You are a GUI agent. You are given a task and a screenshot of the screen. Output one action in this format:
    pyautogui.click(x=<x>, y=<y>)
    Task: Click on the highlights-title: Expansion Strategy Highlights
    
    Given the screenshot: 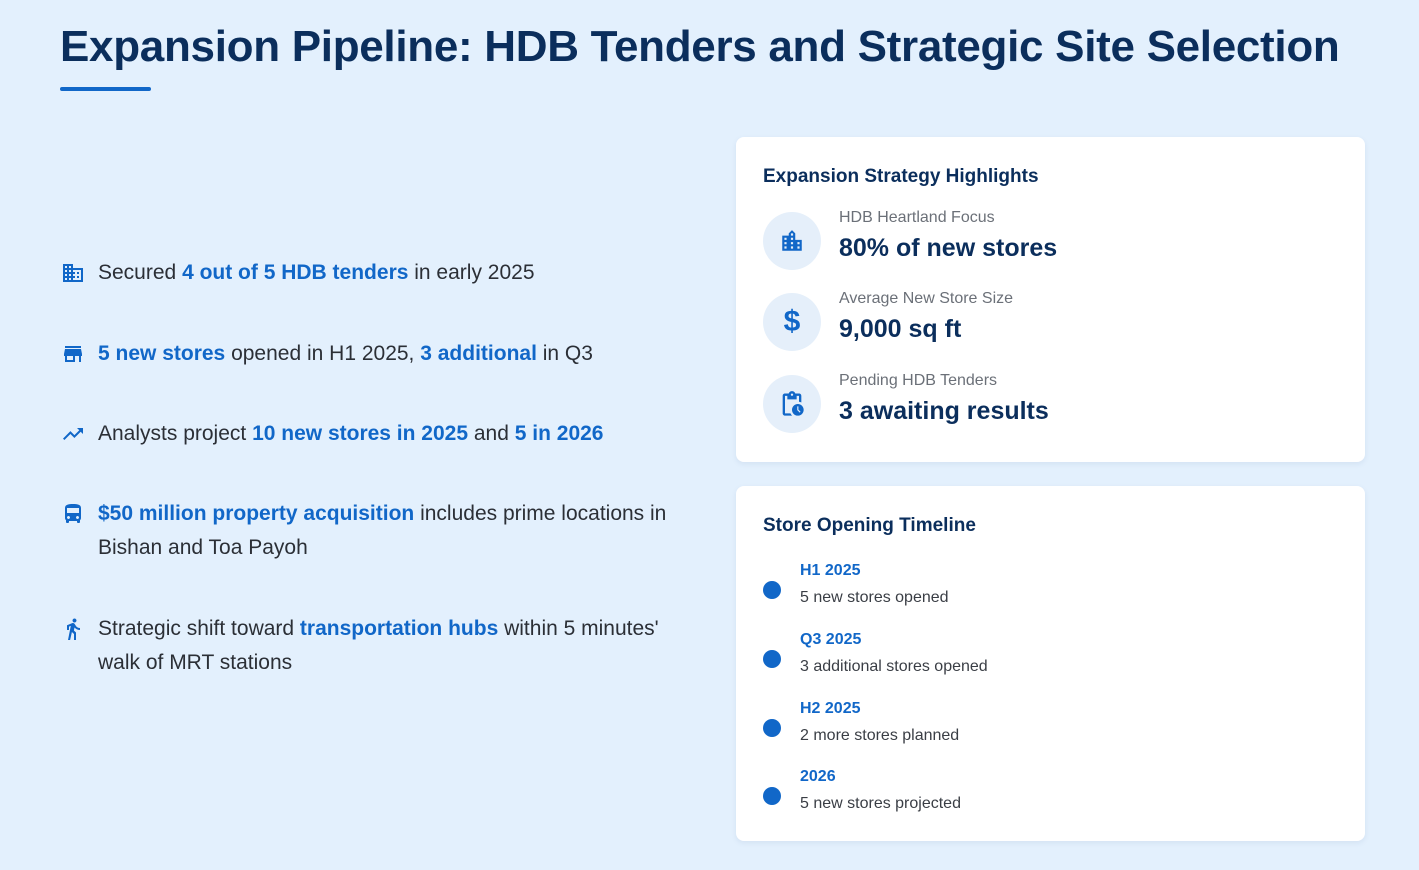 What is the action you would take?
    pyautogui.click(x=901, y=176)
    